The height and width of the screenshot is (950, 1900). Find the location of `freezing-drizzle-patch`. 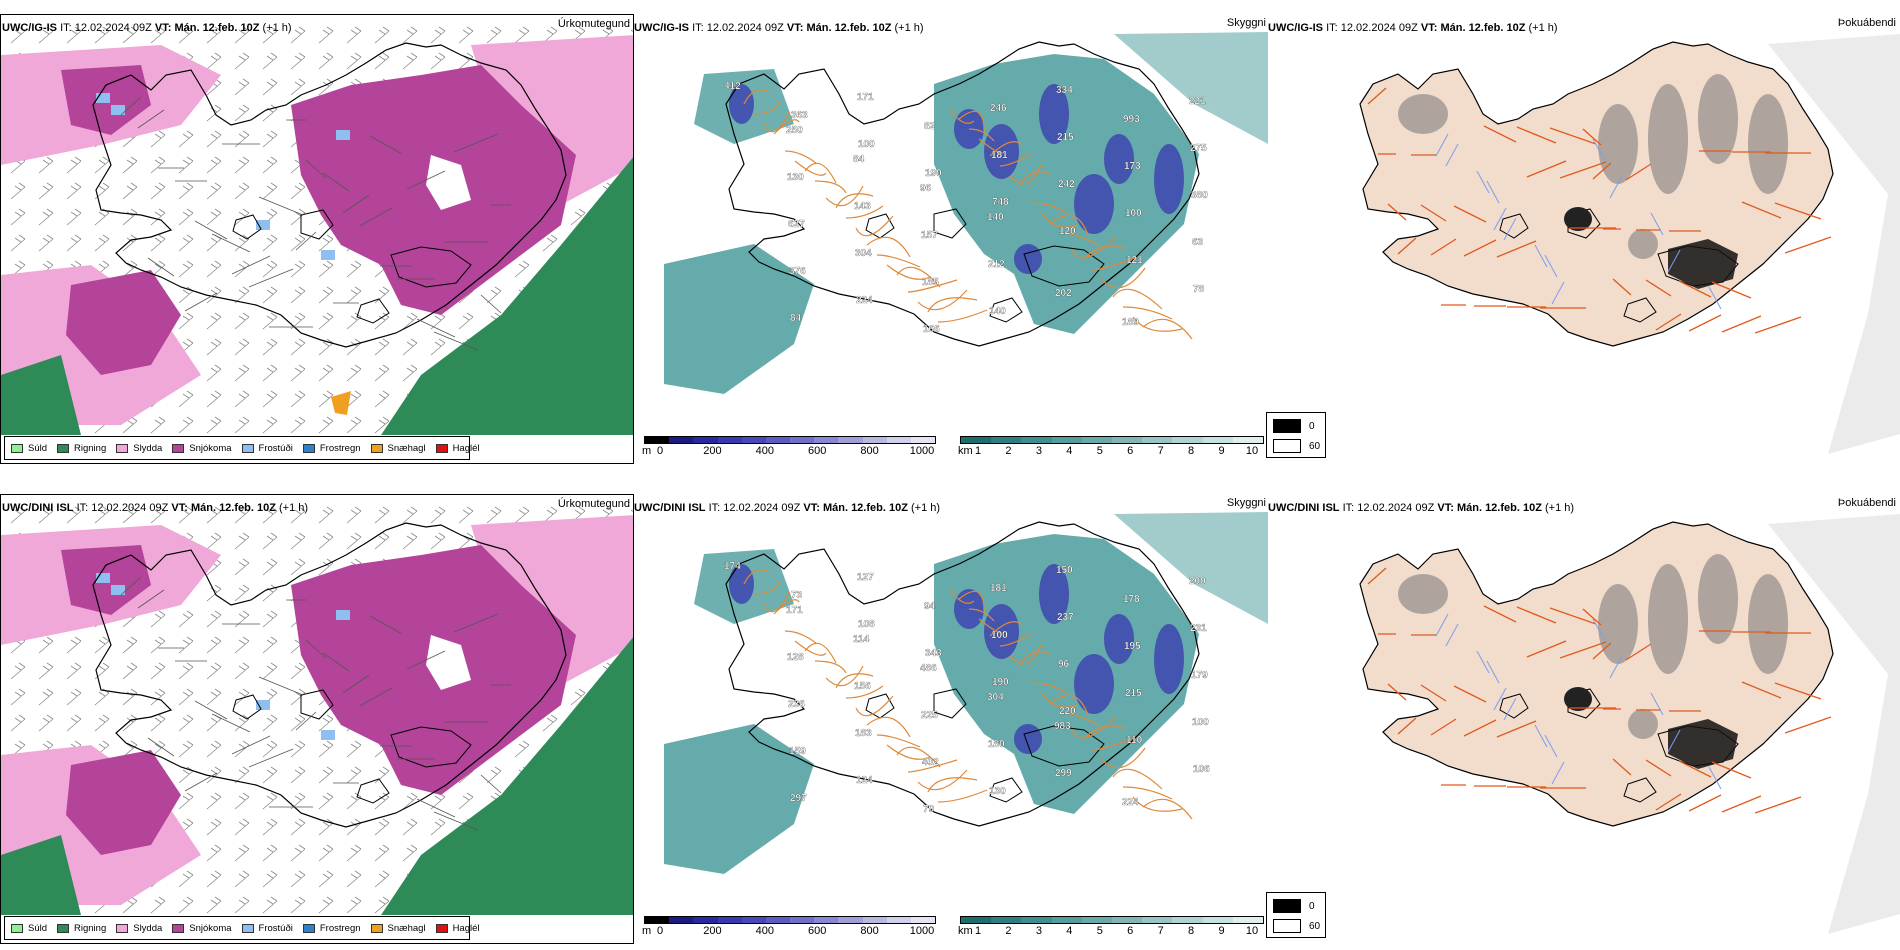

freezing-drizzle-patch is located at coordinates (328, 255).